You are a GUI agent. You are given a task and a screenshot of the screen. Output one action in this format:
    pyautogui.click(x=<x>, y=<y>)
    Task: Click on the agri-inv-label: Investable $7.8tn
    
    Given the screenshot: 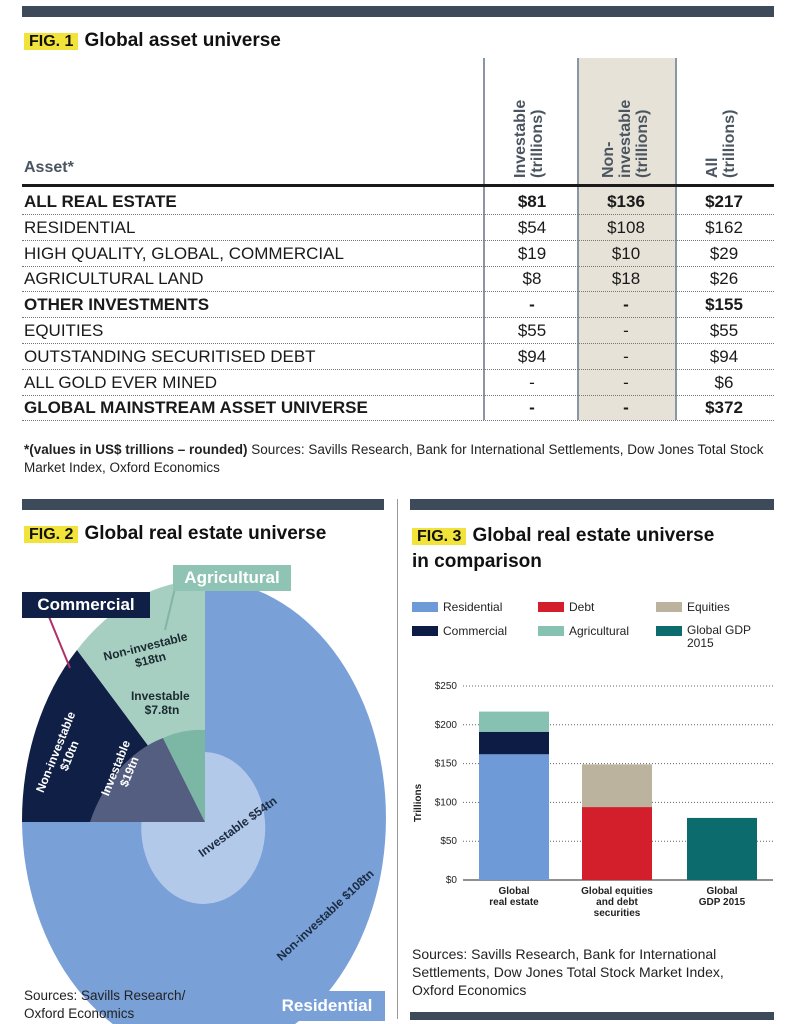 What is the action you would take?
    pyautogui.click(x=162, y=703)
    